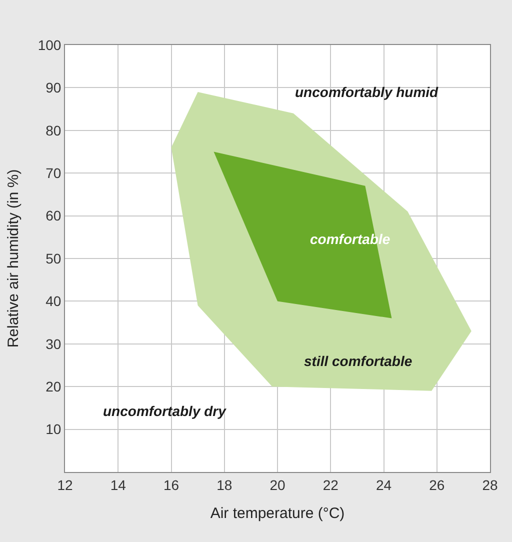 The image size is (512, 542). What do you see at coordinates (65, 484) in the screenshot?
I see `x-tick-label: 12` at bounding box center [65, 484].